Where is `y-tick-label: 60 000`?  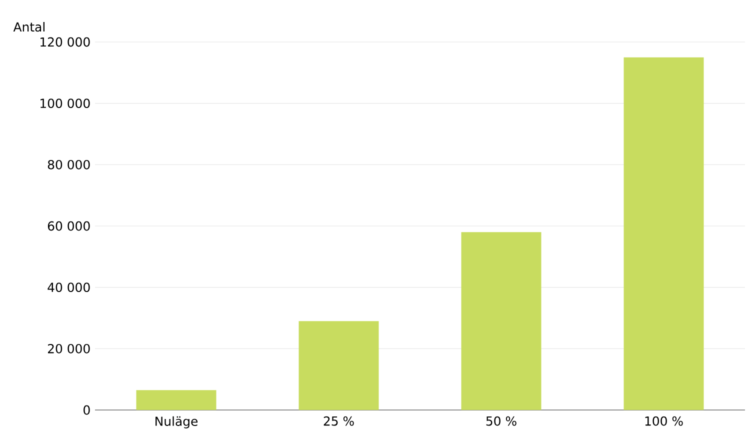
y-tick-label: 60 000 is located at coordinates (69, 226).